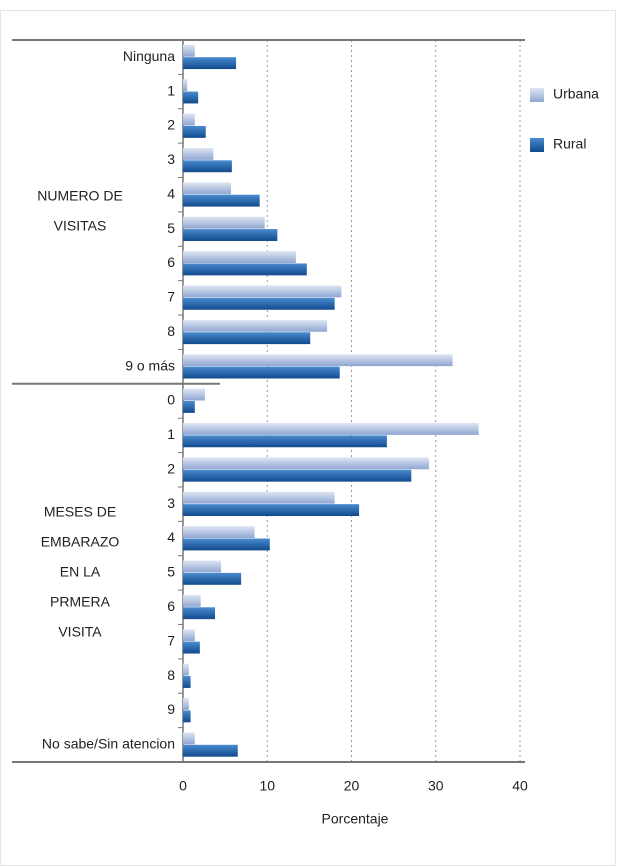 Image resolution: width=617 pixels, height=867 pixels. Describe the element at coordinates (80, 602) in the screenshot. I see `group-label: PRMERA` at that location.